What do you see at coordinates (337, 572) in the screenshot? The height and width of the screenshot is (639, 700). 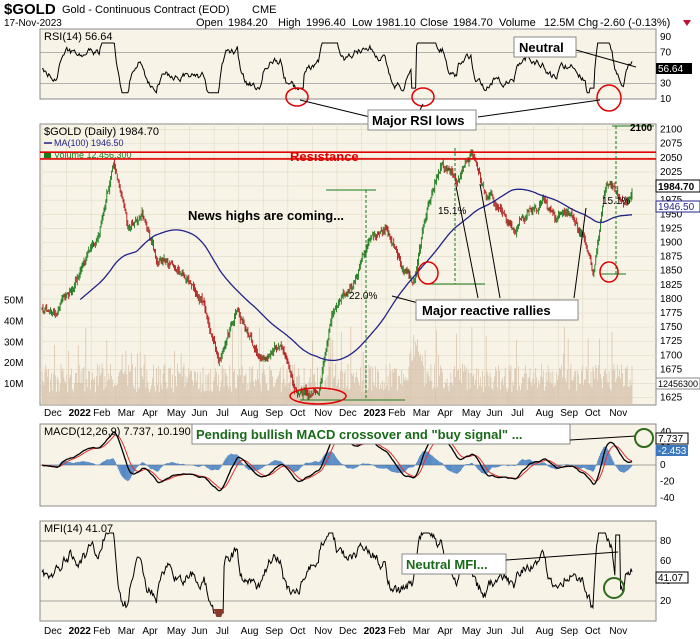 I see `mfi-line` at bounding box center [337, 572].